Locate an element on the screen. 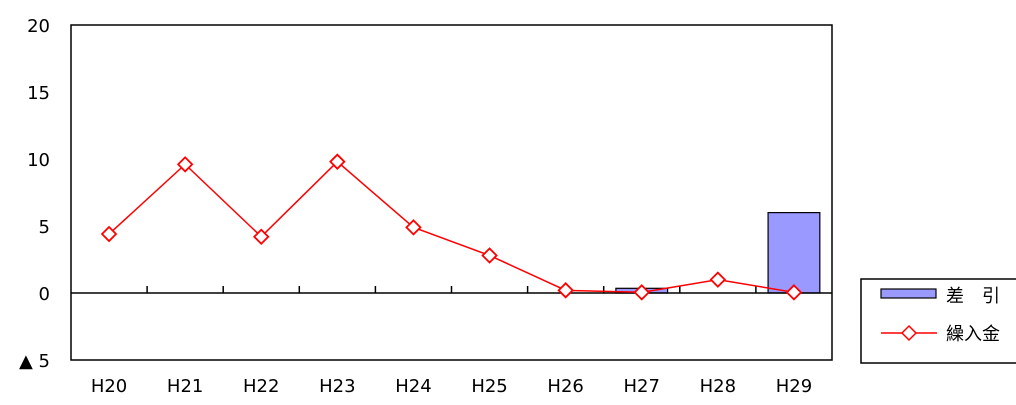 The height and width of the screenshot is (405, 1016). line-marker-H24 is located at coordinates (413, 227).